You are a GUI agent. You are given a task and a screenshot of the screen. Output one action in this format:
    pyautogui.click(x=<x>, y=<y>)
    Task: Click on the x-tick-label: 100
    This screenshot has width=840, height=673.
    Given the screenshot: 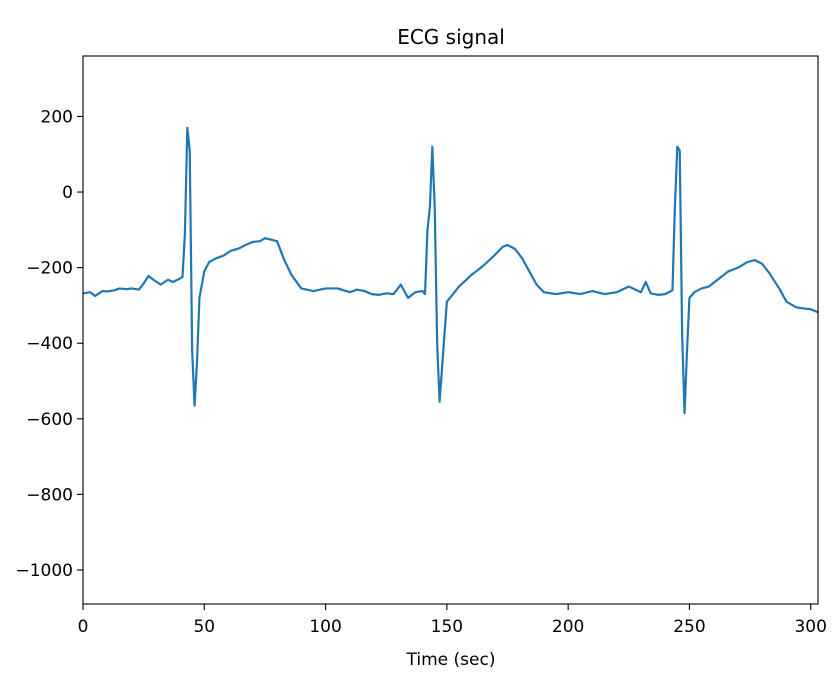 What is the action you would take?
    pyautogui.click(x=325, y=627)
    